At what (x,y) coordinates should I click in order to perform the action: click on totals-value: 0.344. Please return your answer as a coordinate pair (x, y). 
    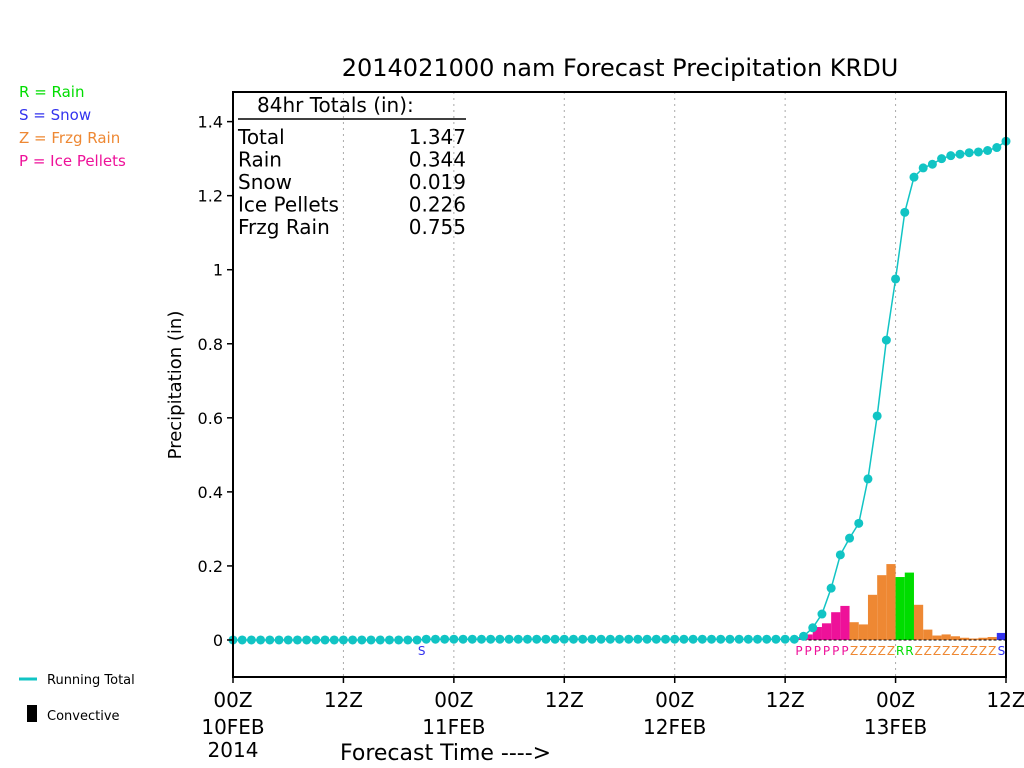
    Looking at the image, I should click on (437, 160).